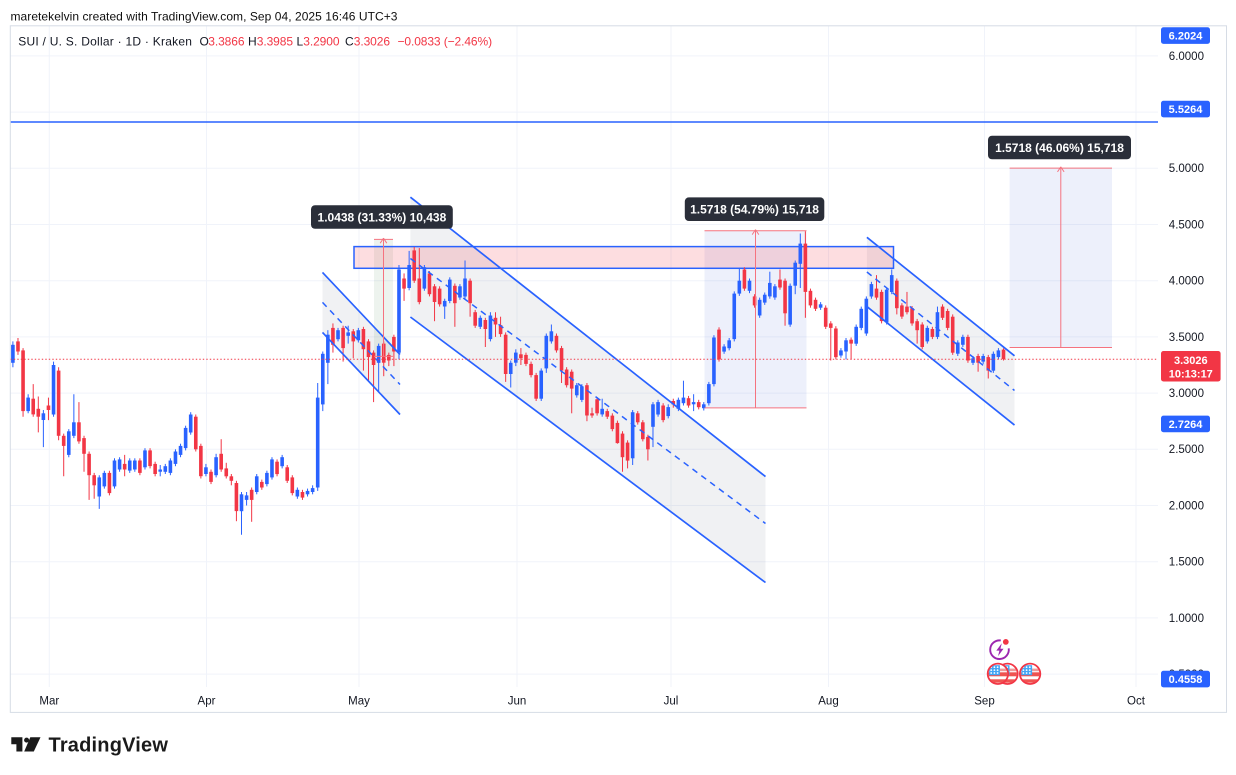 The width and height of the screenshot is (1236, 775). What do you see at coordinates (754, 210) in the screenshot?
I see `svg-text: 1.5718 (54.79%) 15,718` at bounding box center [754, 210].